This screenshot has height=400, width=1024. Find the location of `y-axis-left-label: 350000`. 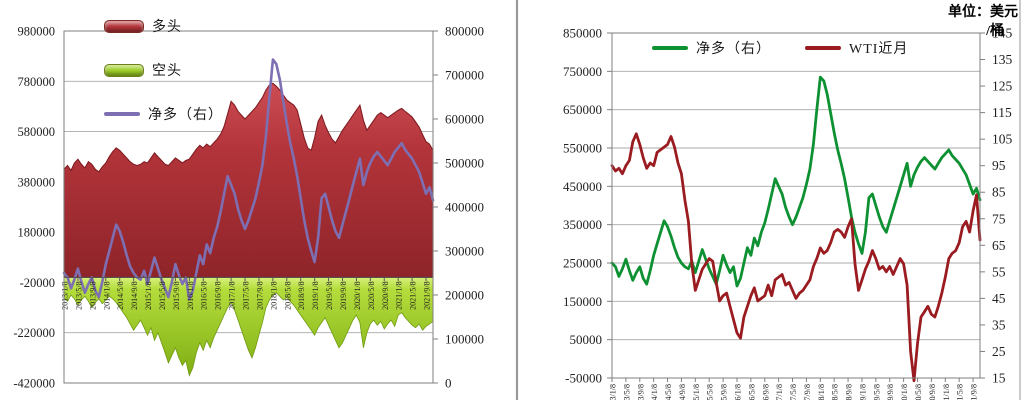

y-axis-left-label: 350000 is located at coordinates (582, 224).